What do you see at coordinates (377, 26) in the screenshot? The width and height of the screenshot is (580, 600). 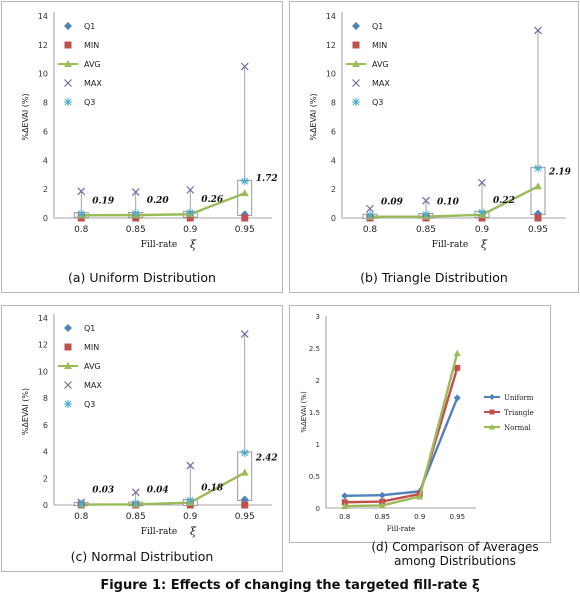 I see `legend-label: Q1` at bounding box center [377, 26].